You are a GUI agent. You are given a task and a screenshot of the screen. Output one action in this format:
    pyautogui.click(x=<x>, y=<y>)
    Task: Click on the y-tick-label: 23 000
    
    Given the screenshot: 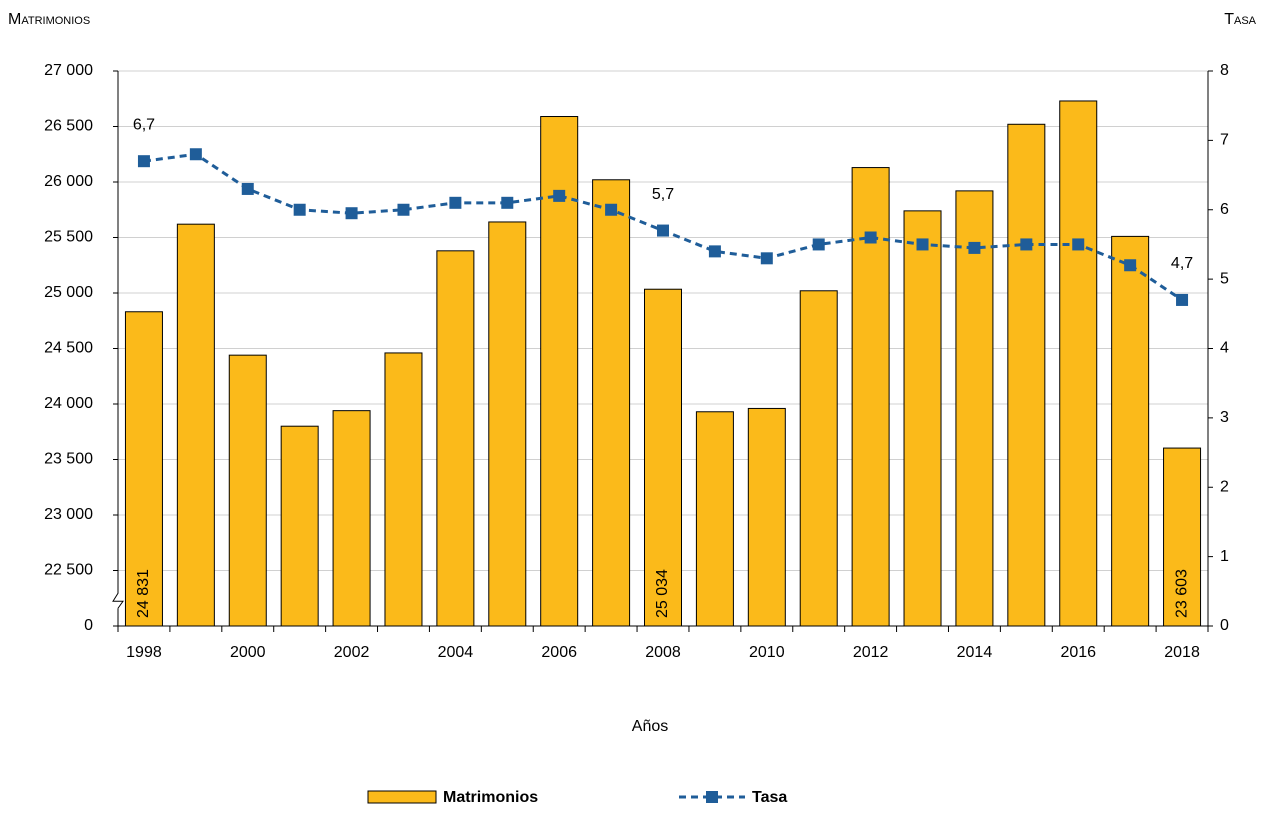 What is the action you would take?
    pyautogui.click(x=68, y=514)
    